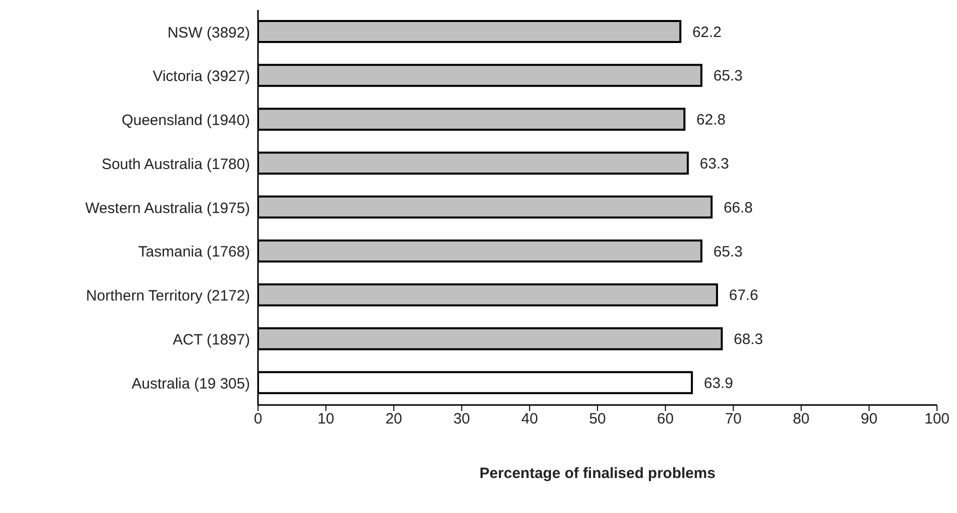 The height and width of the screenshot is (513, 957). What do you see at coordinates (711, 120) in the screenshot?
I see `data-label: 62.8` at bounding box center [711, 120].